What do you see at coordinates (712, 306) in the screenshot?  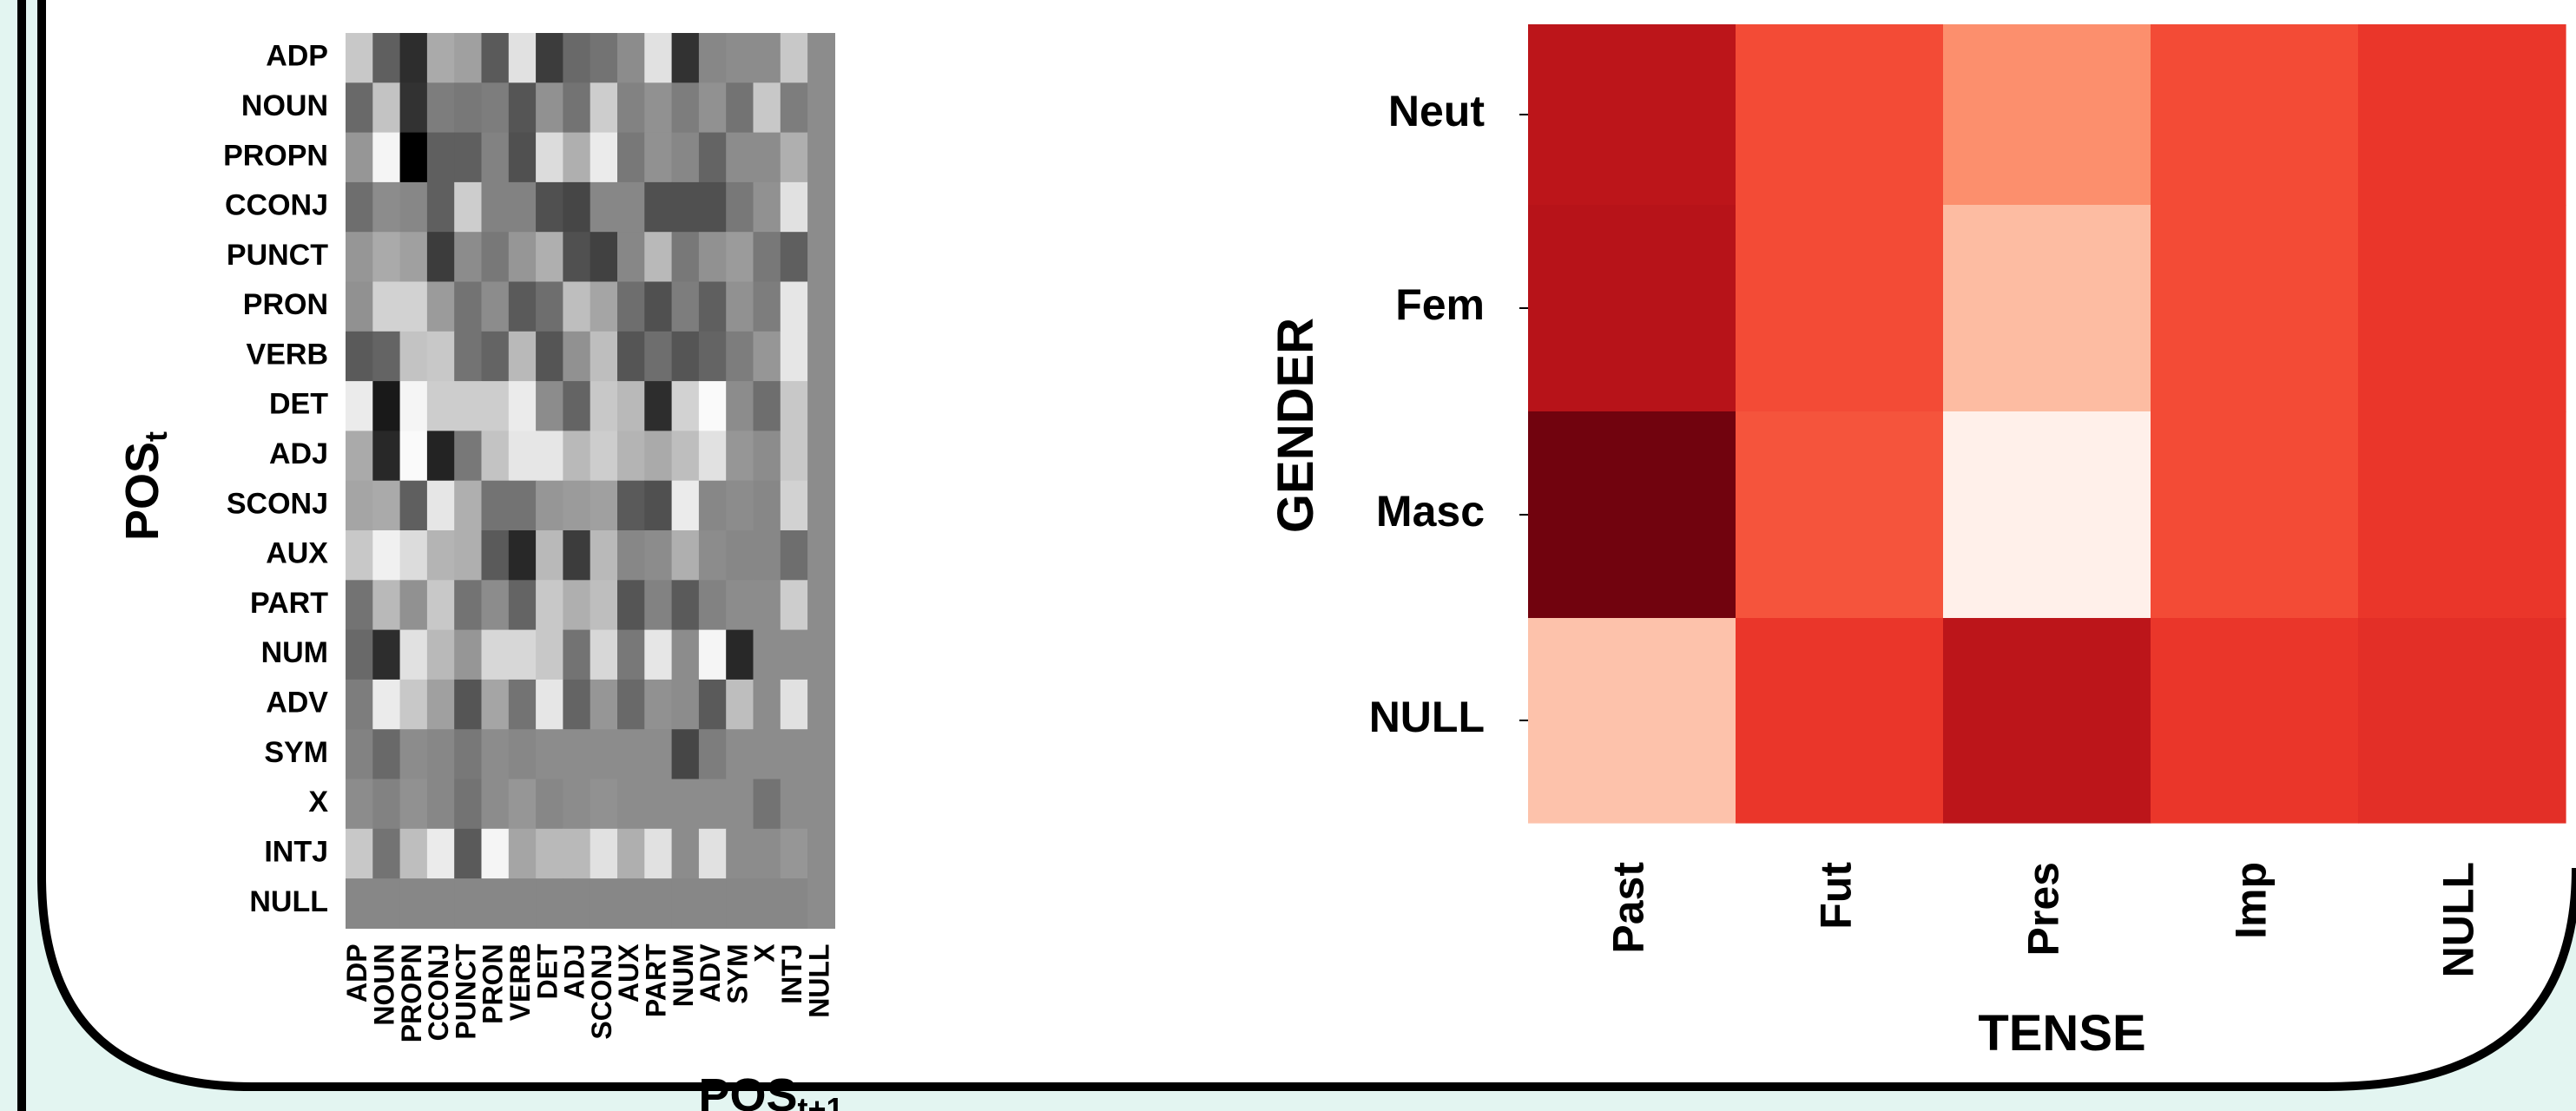 I see `heatmap-cell-pron-adv` at bounding box center [712, 306].